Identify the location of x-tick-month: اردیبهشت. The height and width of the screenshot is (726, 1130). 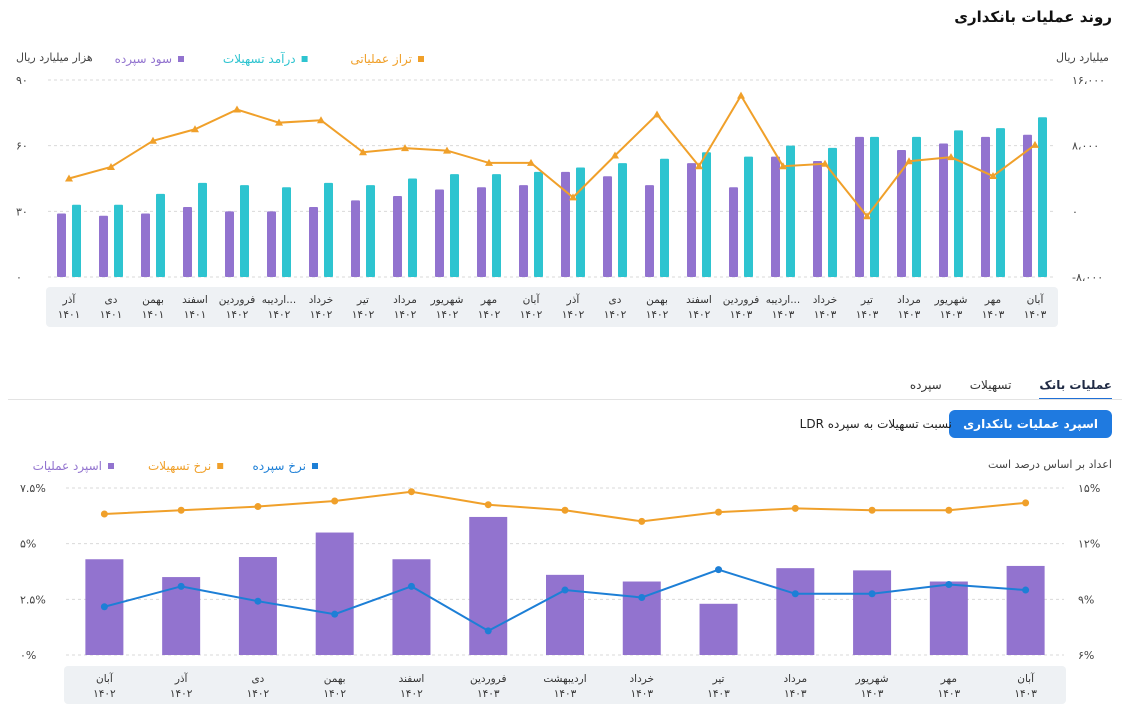
(564, 679).